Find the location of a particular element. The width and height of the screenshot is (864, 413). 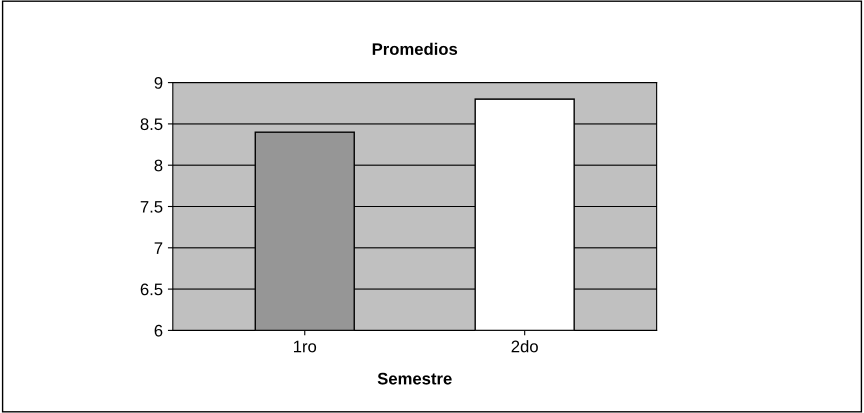

y-tick-label: 8 is located at coordinates (158, 166).